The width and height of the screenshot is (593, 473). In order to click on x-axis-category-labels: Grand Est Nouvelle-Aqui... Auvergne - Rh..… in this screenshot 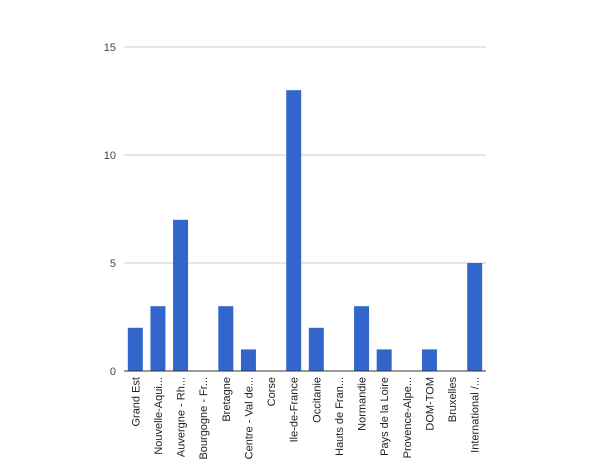, I will do `click(305, 418)`.